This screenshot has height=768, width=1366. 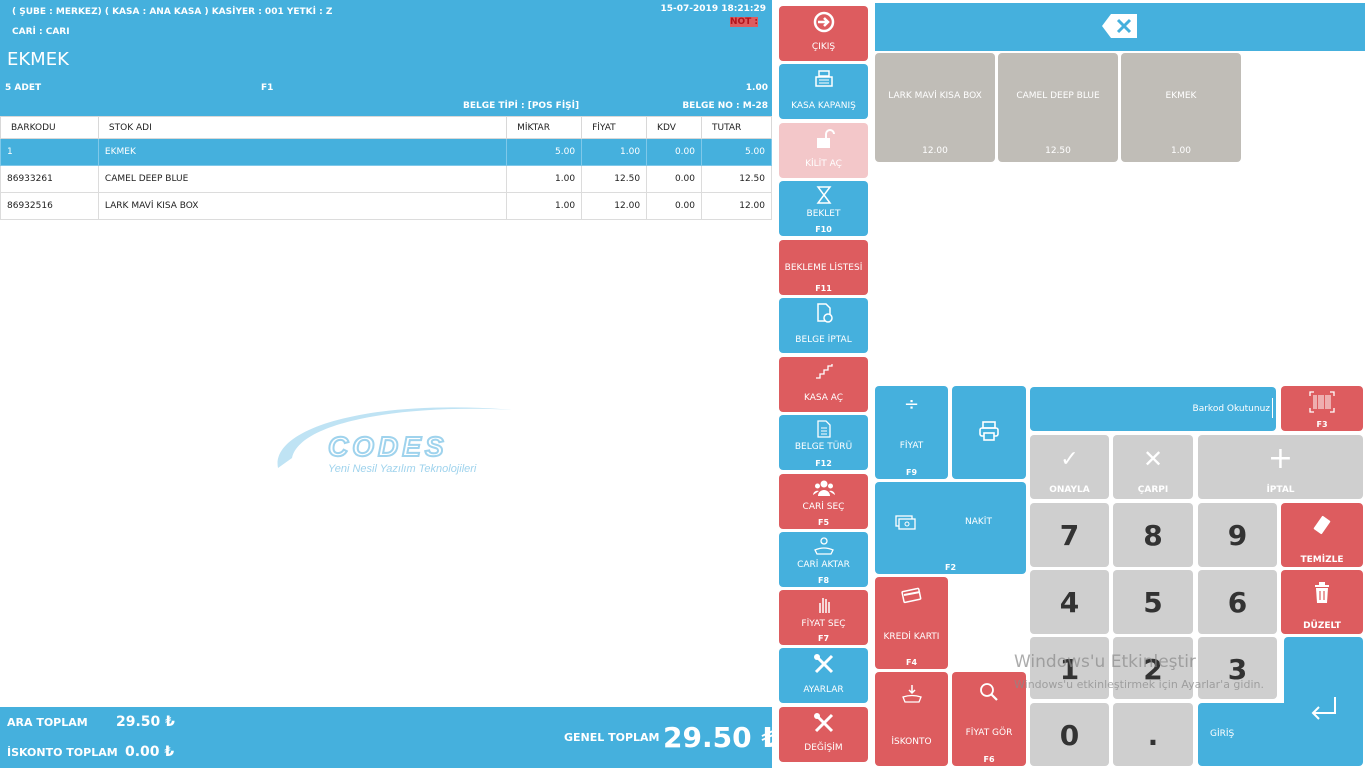 I want to click on select-customer-label: CARİ SEÇ, so click(x=823, y=507).